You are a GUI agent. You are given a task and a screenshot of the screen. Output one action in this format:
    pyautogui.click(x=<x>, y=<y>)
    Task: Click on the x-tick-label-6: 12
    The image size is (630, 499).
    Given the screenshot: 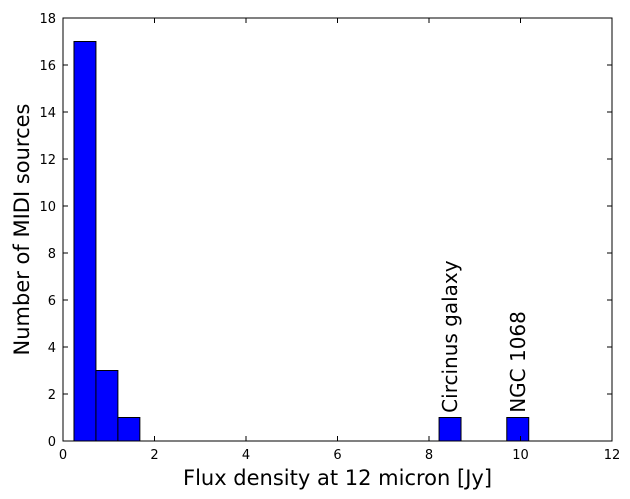 What is the action you would take?
    pyautogui.click(x=612, y=455)
    